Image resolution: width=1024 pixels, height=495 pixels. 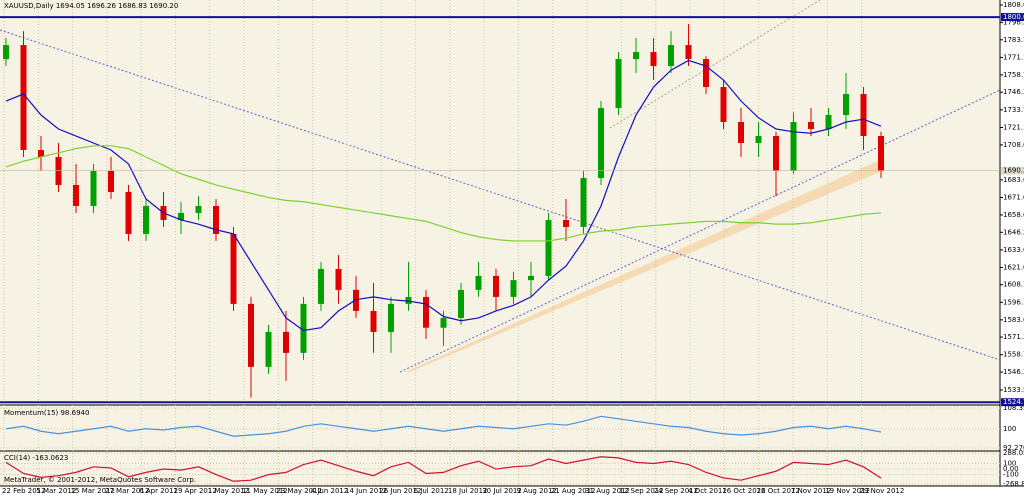 I want to click on x-tick-label: 23 May 2012, so click(x=299, y=491).